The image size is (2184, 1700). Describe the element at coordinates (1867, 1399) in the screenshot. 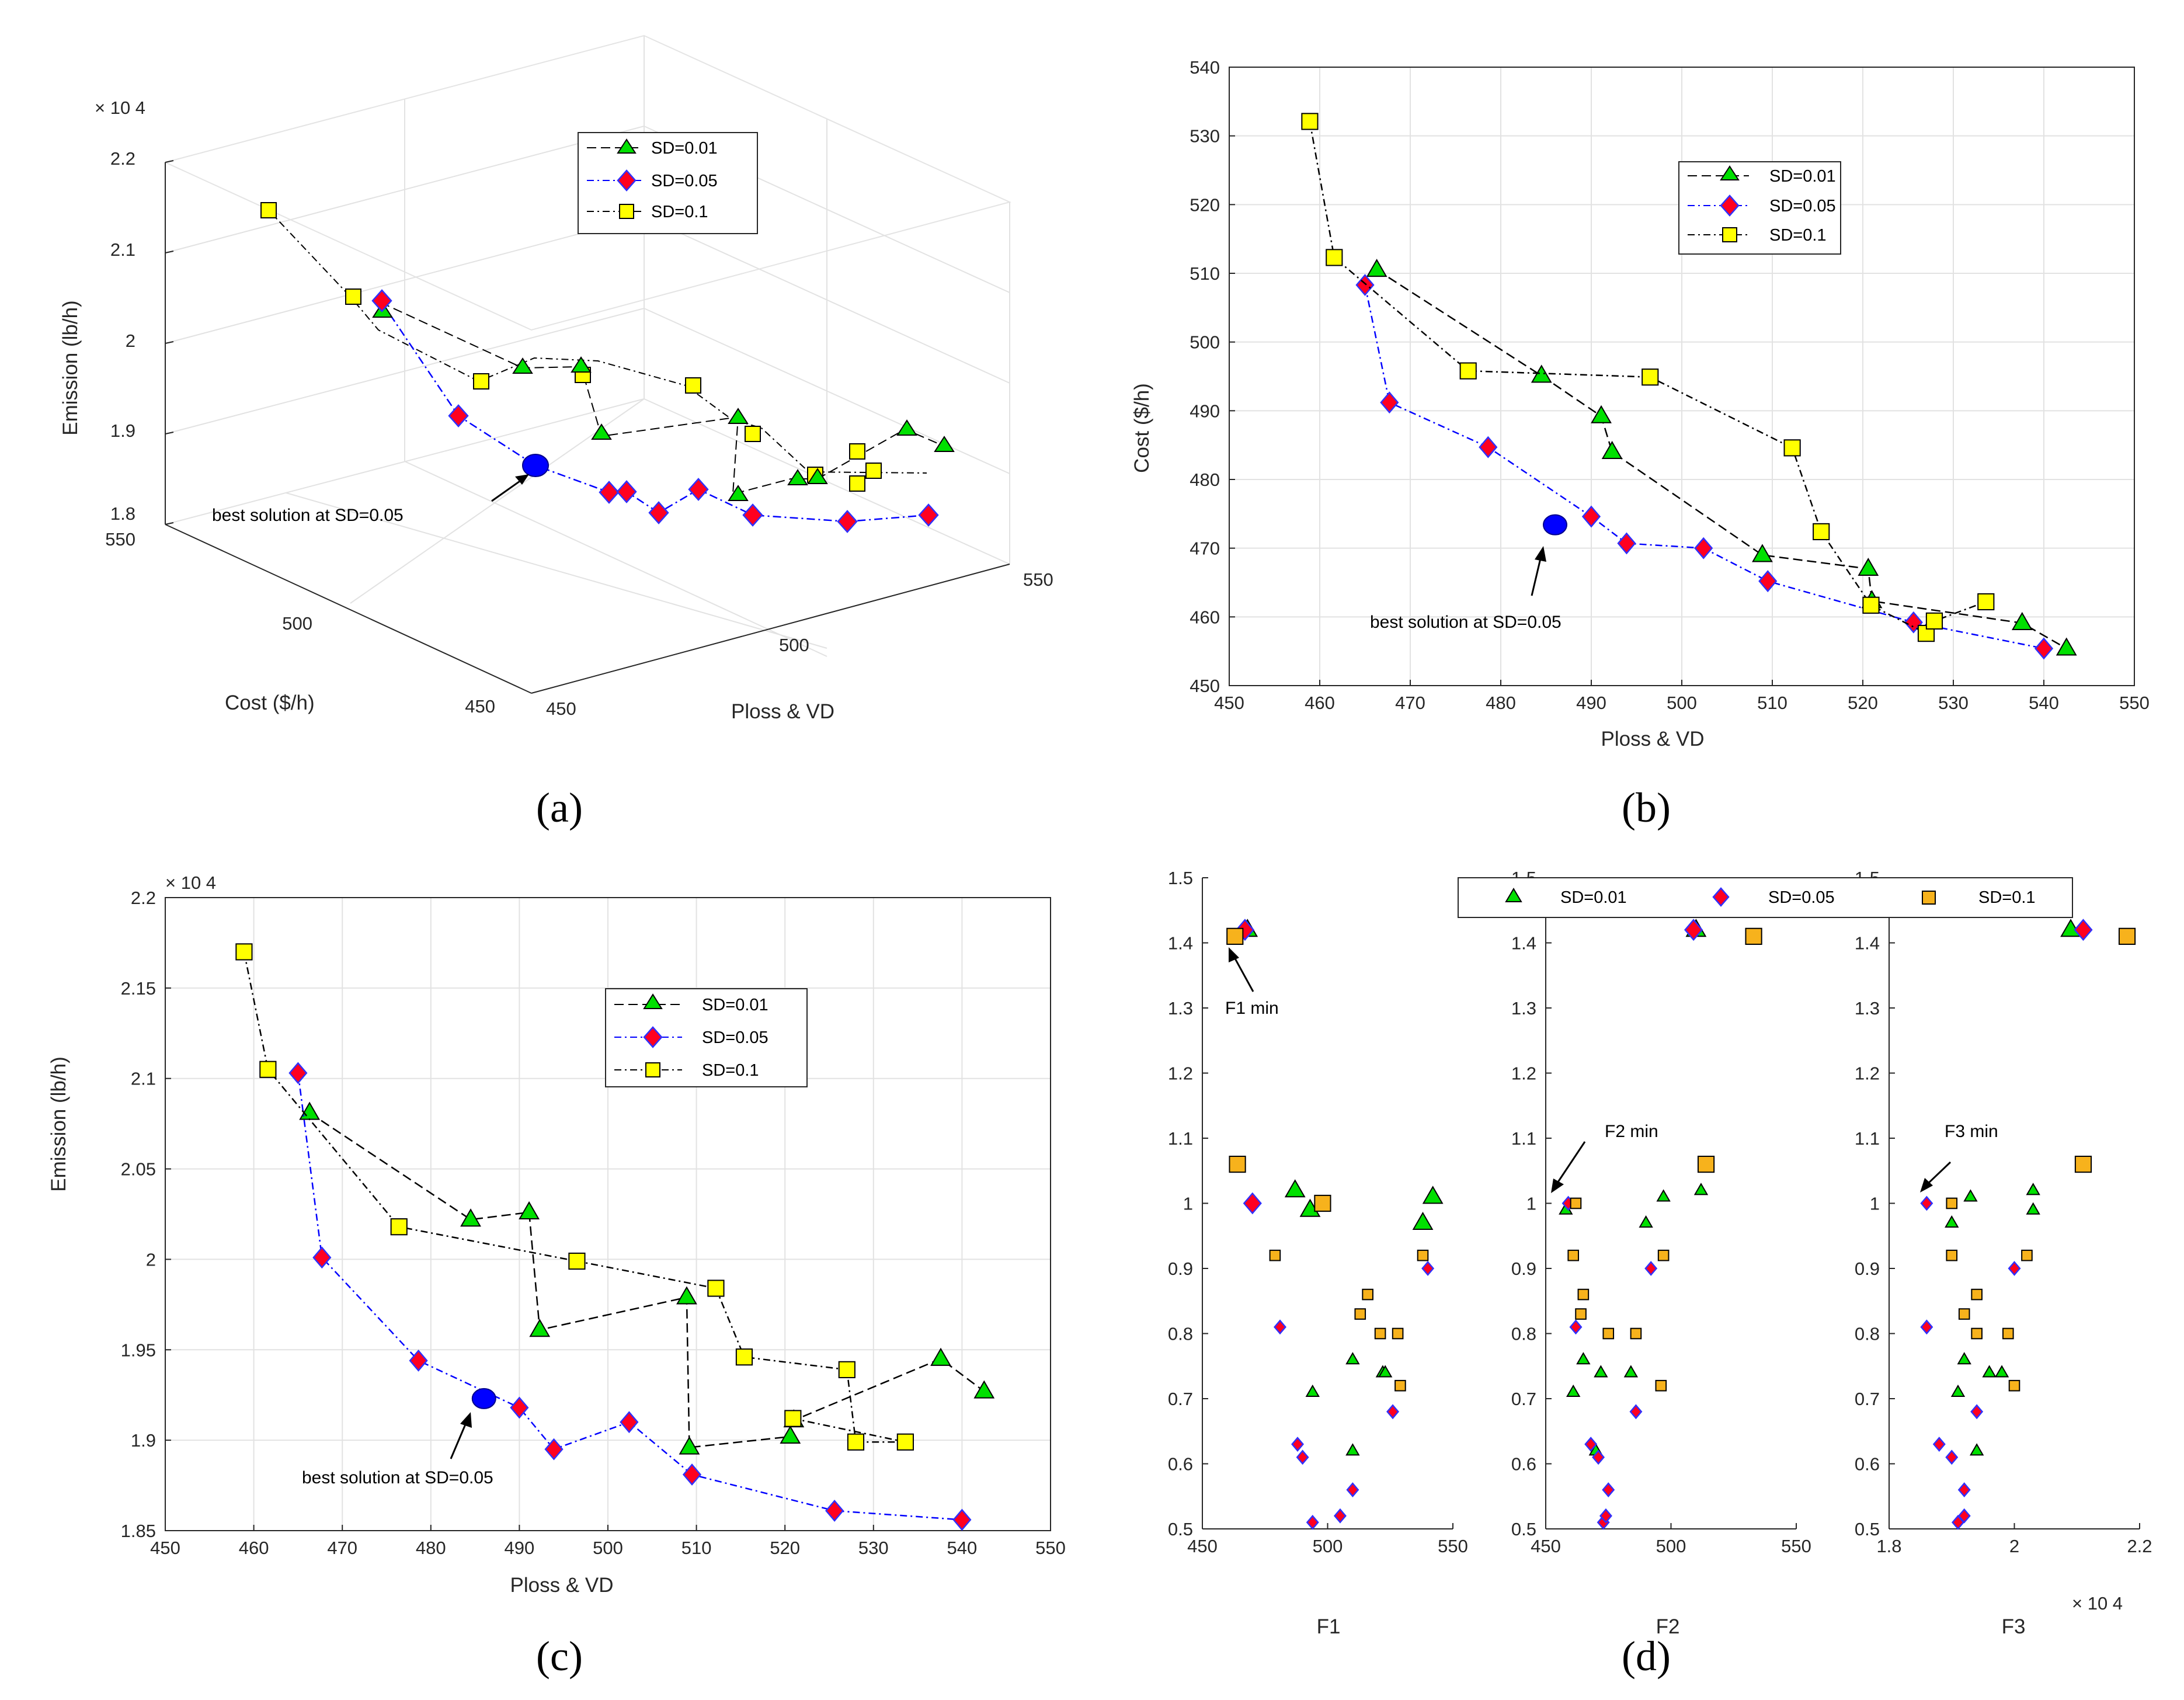

I see `d-f3-y-tick: 0.7` at that location.